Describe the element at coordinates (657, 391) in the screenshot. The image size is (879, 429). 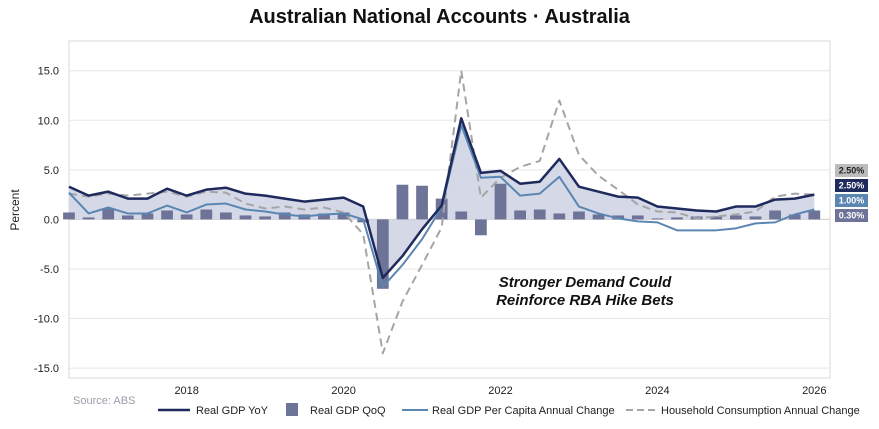
I see `x-tick-label: 2024` at that location.